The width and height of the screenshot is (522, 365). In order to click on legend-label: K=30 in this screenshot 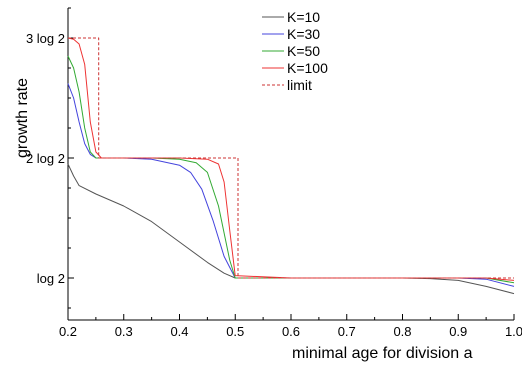, I will do `click(303, 34)`.